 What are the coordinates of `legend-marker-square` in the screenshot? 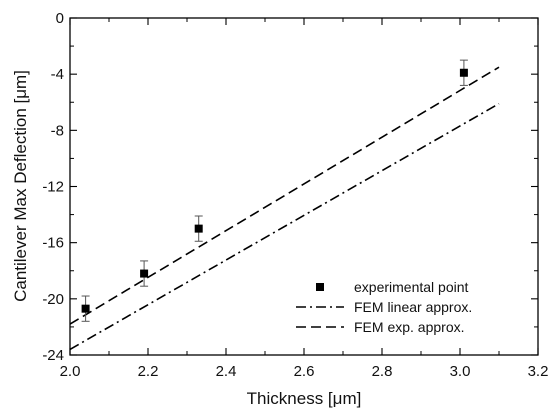 It's located at (320, 287).